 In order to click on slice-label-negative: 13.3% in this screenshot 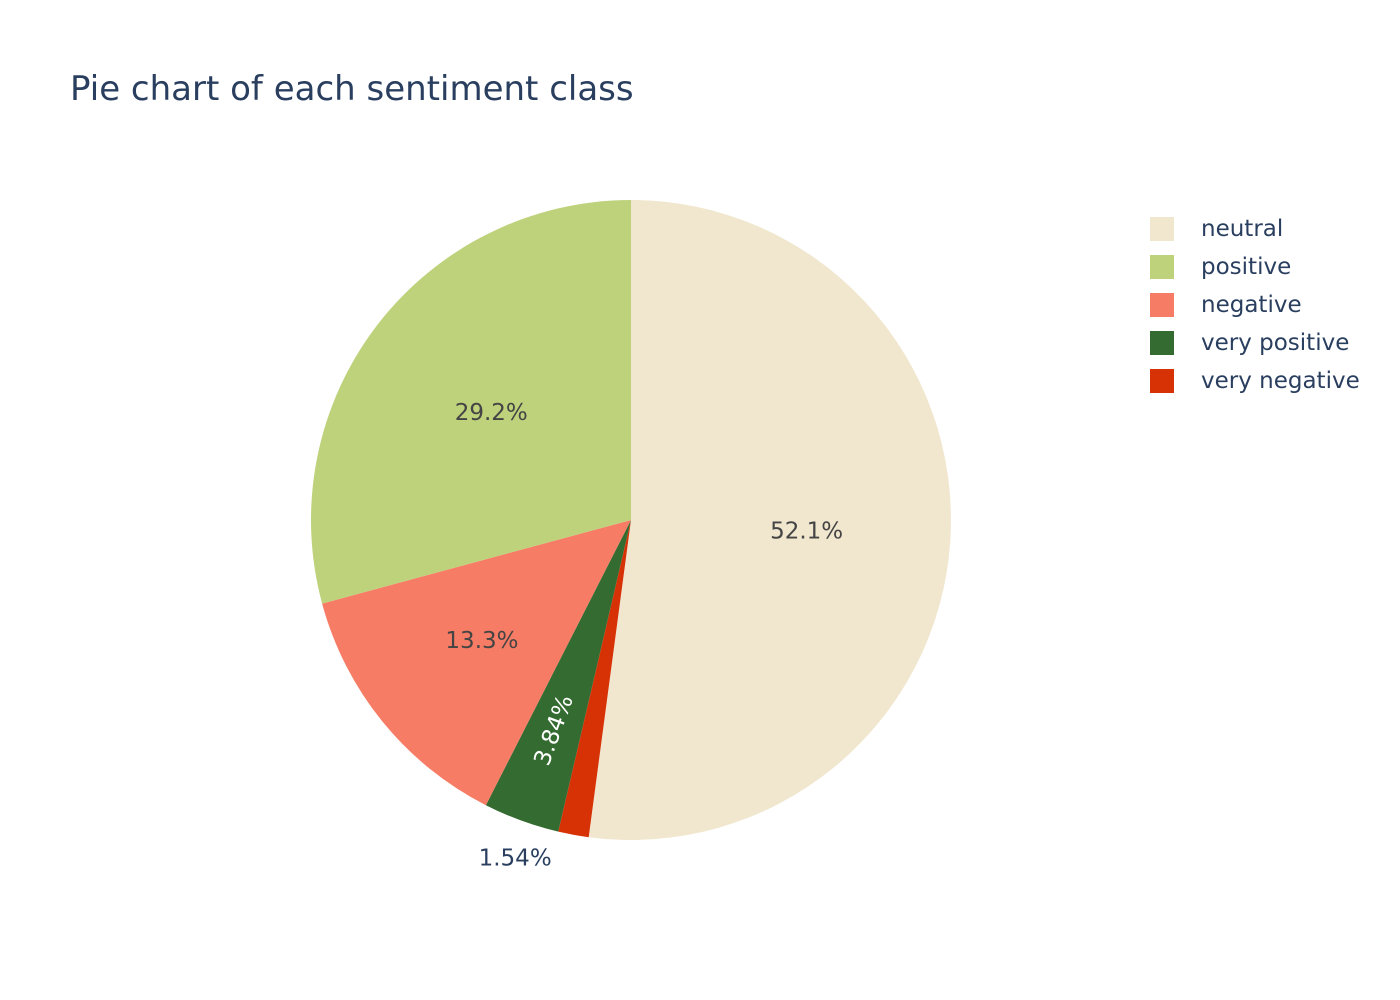, I will do `click(481, 641)`.